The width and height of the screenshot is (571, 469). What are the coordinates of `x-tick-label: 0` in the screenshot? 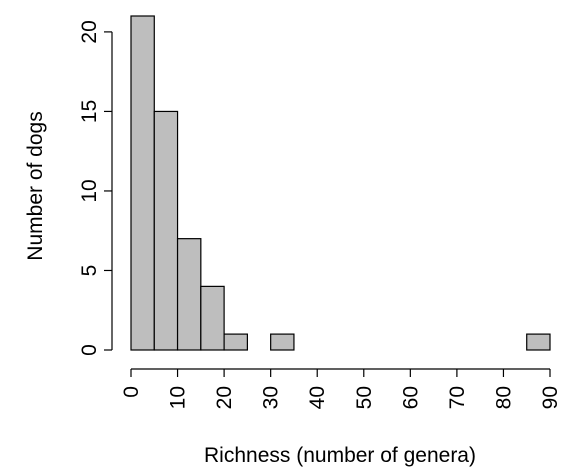 It's located at (131, 392).